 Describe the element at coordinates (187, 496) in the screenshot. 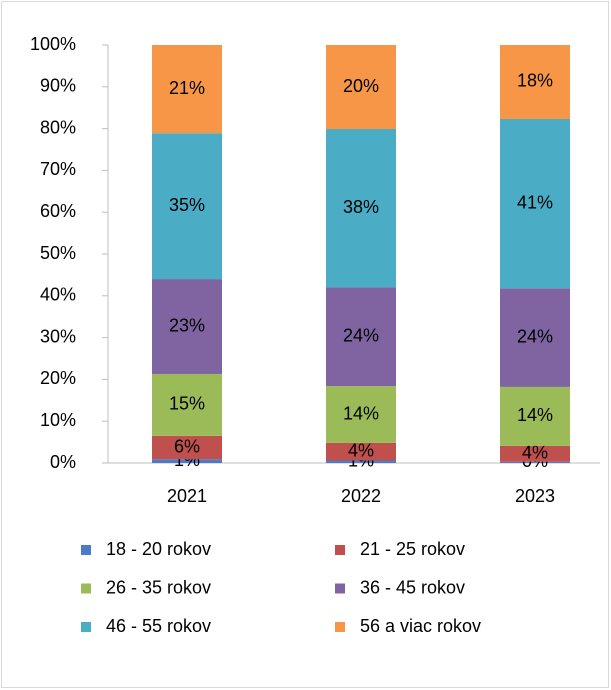

I see `x-tick-label: 2021` at that location.